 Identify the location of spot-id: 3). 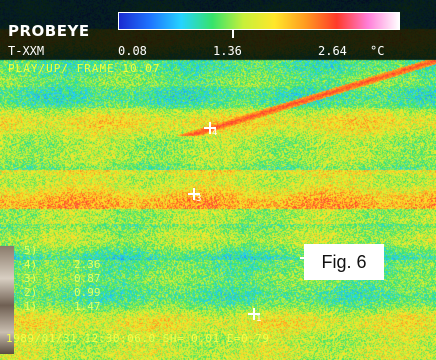
(31, 278).